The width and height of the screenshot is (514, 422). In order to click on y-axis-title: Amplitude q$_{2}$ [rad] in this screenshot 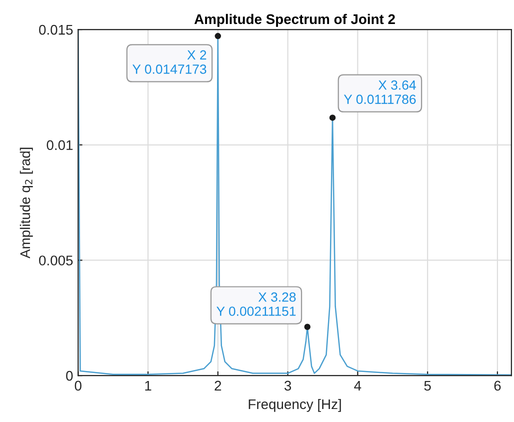, I will do `click(26, 203)`.